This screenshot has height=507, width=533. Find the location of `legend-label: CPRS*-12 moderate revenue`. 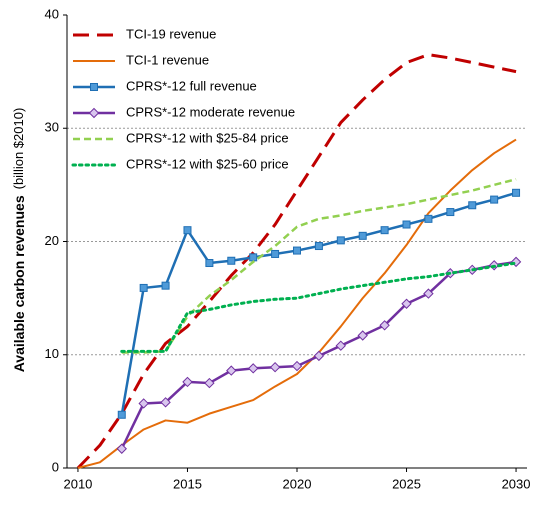

legend-label: CPRS*-12 moderate revenue is located at coordinates (210, 111).